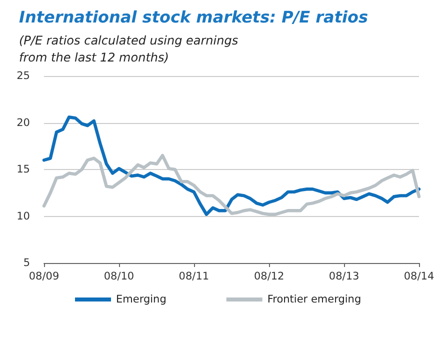 This screenshot has height=338, width=439. Describe the element at coordinates (194, 276) in the screenshot. I see `x-tick-label: 08/11` at that location.